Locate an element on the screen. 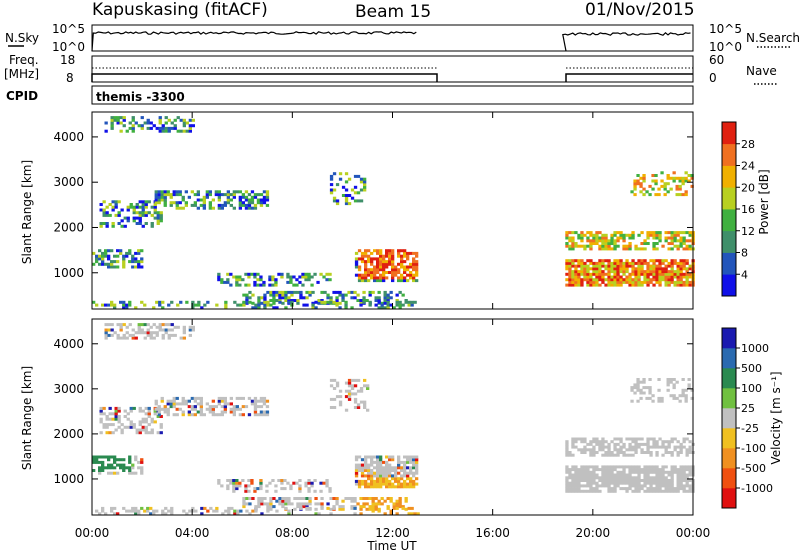 This screenshot has height=554, width=800. velocity-colorbar-label: Velocity [m s⁻¹] is located at coordinates (776, 417).